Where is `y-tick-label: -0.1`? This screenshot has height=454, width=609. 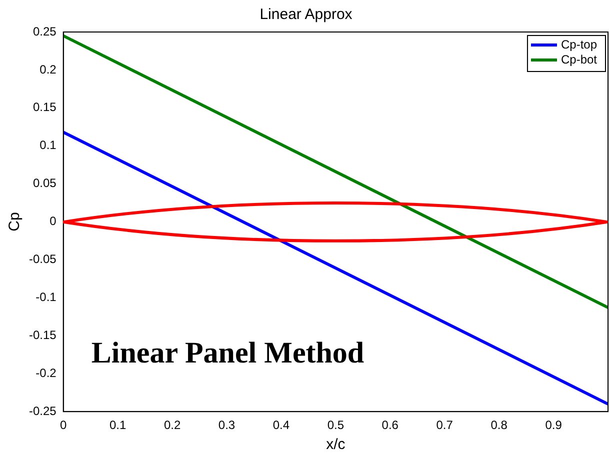
y-tick-label: -0.1 is located at coordinates (46, 297).